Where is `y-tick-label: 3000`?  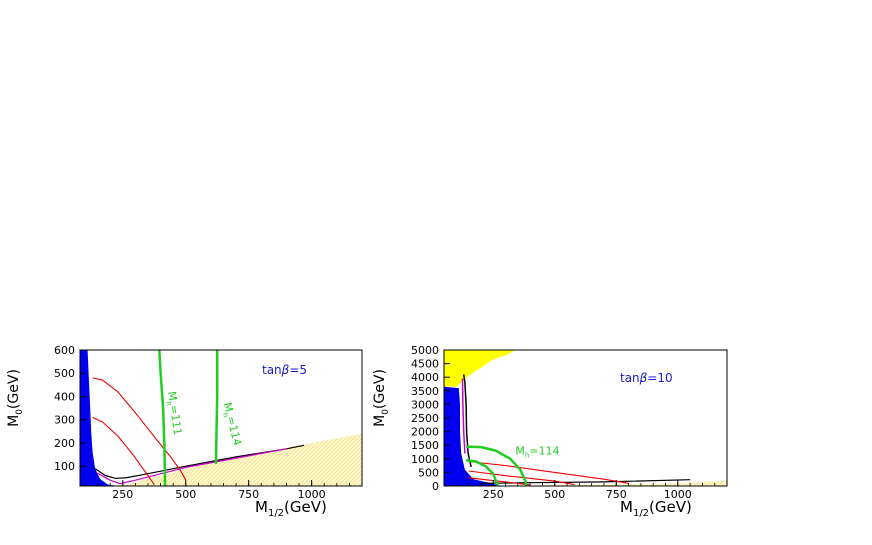 y-tick-label: 3000 is located at coordinates (425, 404).